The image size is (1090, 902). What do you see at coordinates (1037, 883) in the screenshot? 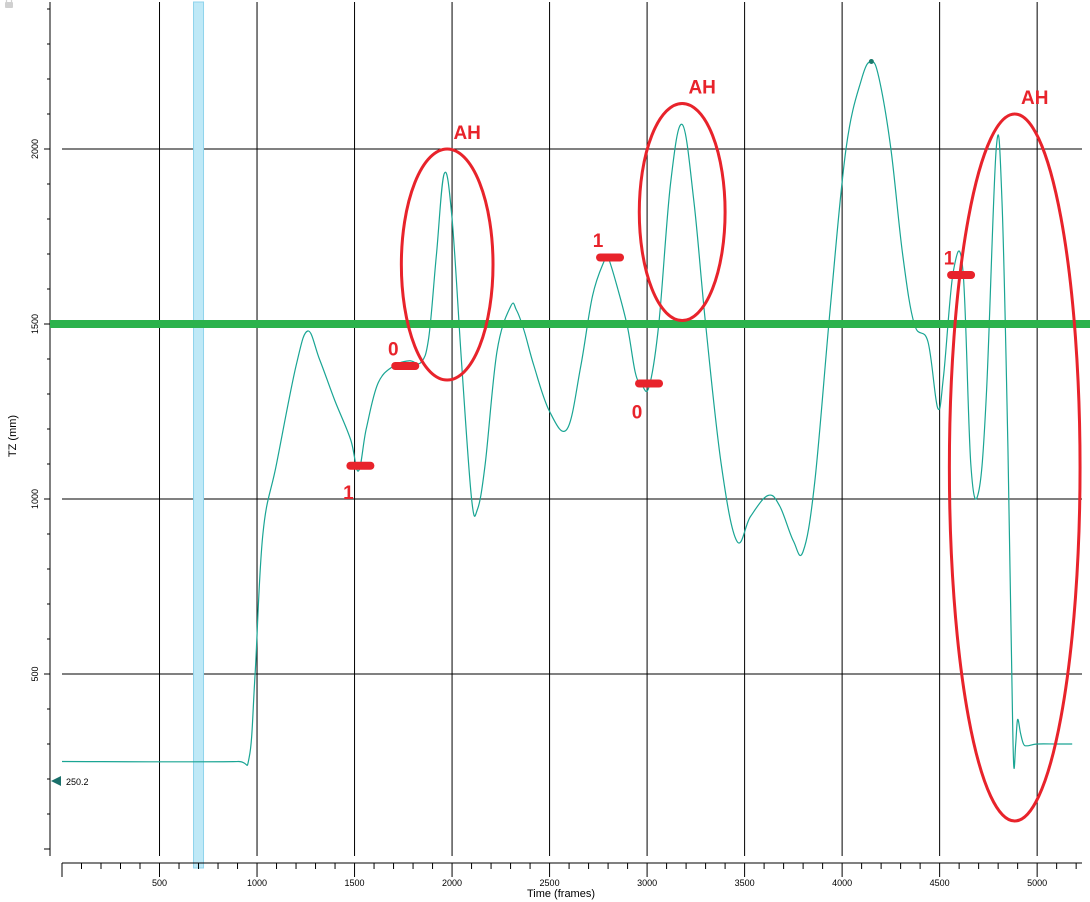
I see `x-tick-label: 5000` at bounding box center [1037, 883].